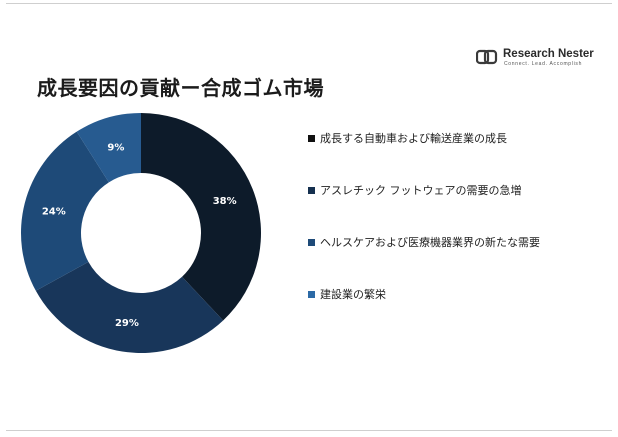 The width and height of the screenshot is (618, 437). Describe the element at coordinates (54, 212) in the screenshot. I see `slice-value-label: 24%` at that location.